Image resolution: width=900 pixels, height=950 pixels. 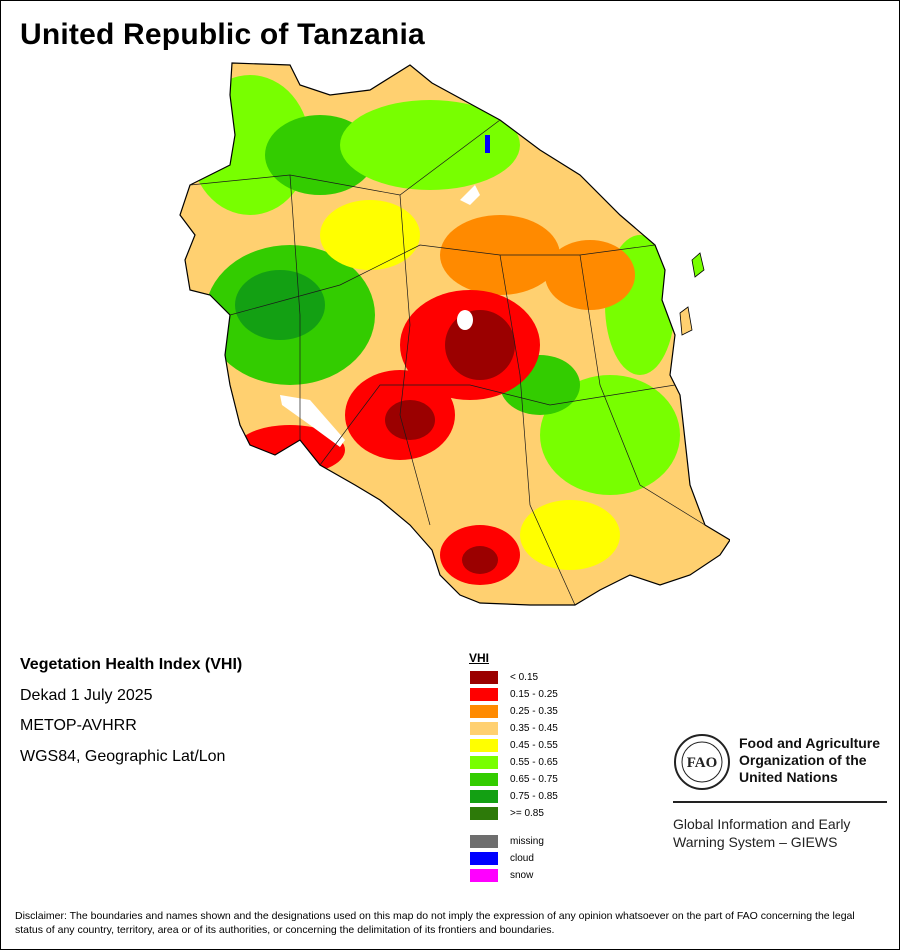 I want to click on vhi-zone-west-core, so click(x=280, y=305).